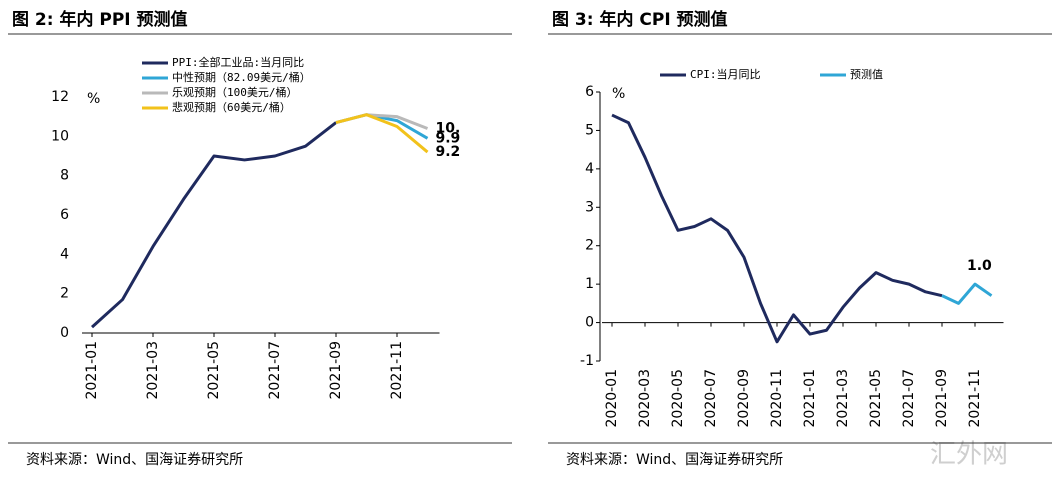  What do you see at coordinates (979, 266) in the screenshot?
I see `value-label: 1.0` at bounding box center [979, 266].